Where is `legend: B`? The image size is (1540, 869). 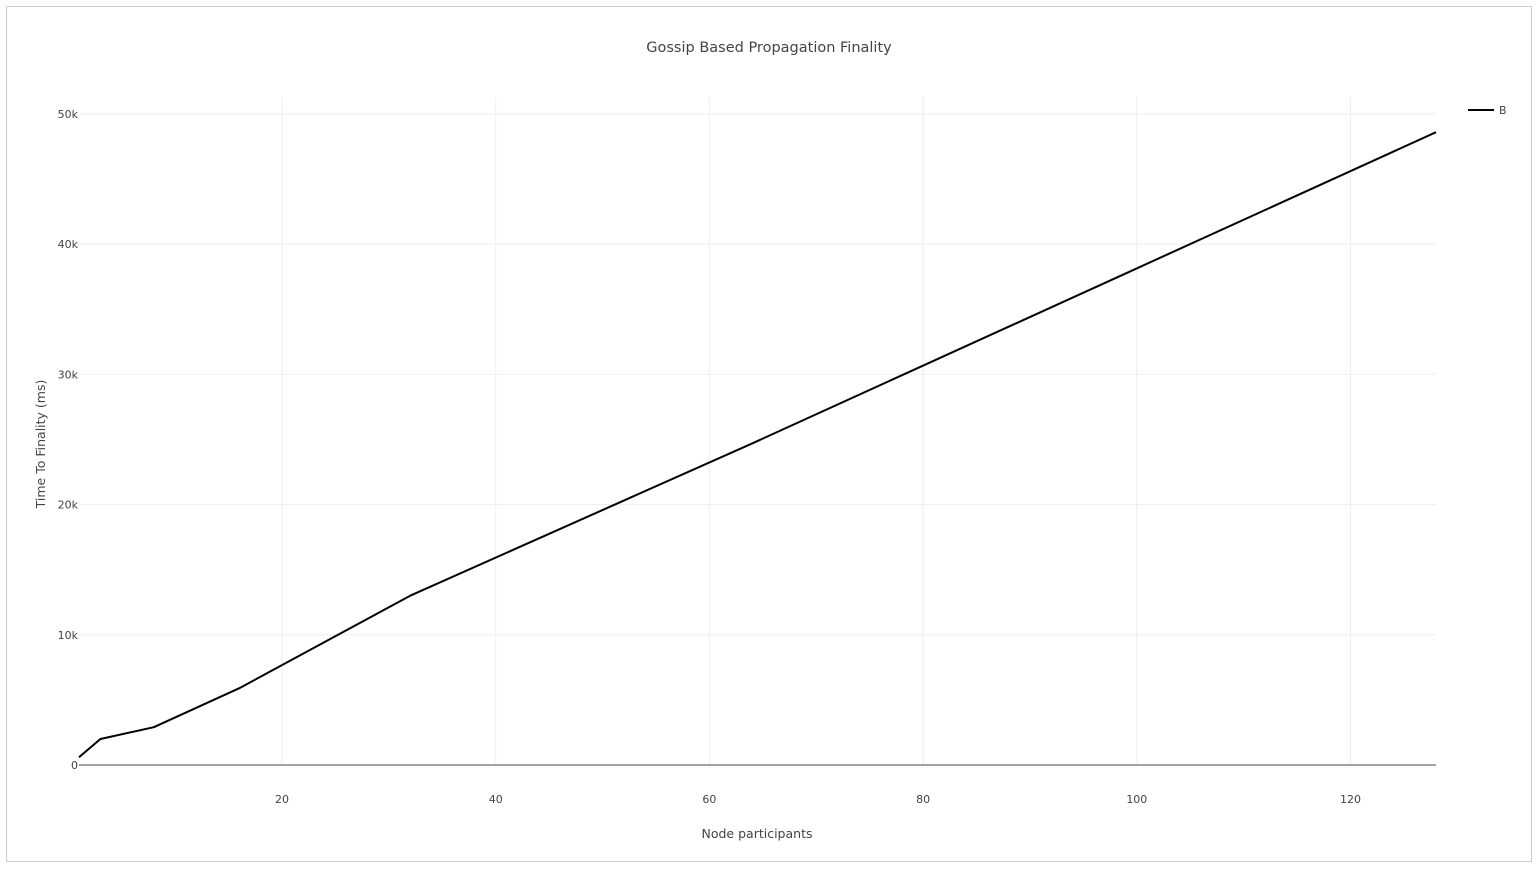 legend: B is located at coordinates (1487, 110).